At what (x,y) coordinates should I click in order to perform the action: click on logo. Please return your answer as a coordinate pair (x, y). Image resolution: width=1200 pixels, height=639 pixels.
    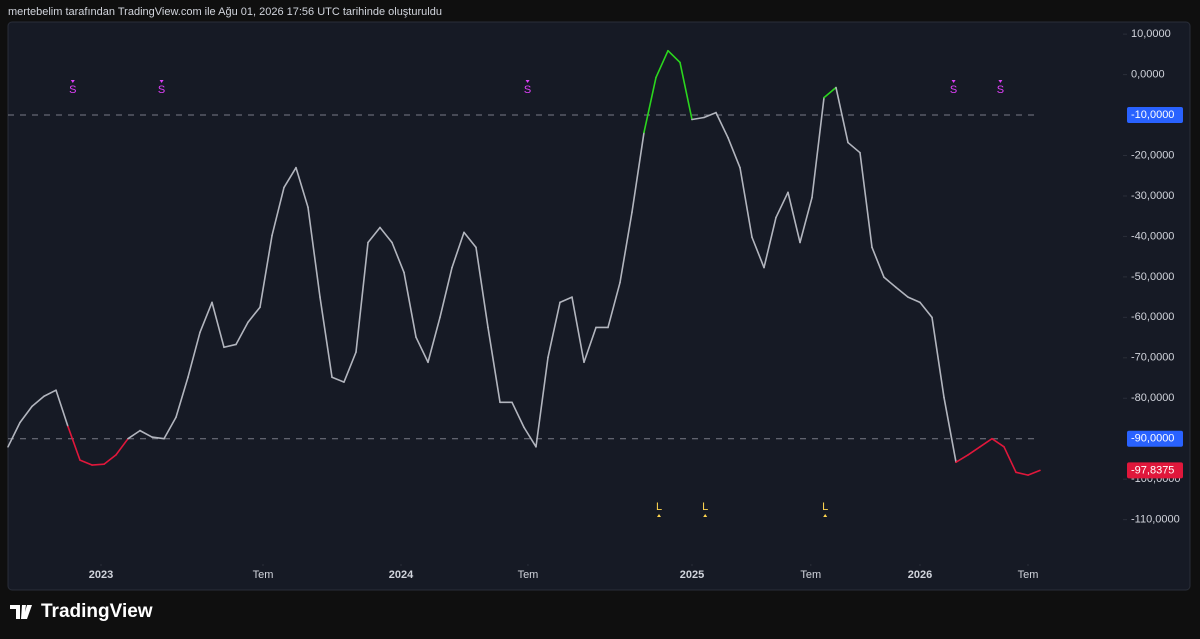
    Looking at the image, I should click on (21, 612).